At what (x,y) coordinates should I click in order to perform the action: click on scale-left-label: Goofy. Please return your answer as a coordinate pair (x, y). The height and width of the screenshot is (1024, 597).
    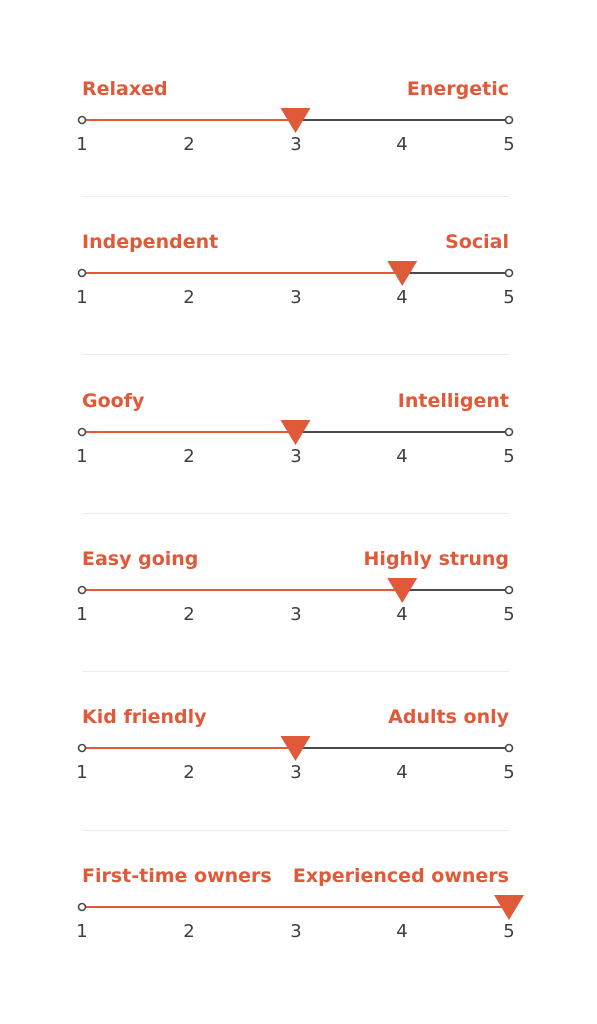
    Looking at the image, I should click on (113, 401).